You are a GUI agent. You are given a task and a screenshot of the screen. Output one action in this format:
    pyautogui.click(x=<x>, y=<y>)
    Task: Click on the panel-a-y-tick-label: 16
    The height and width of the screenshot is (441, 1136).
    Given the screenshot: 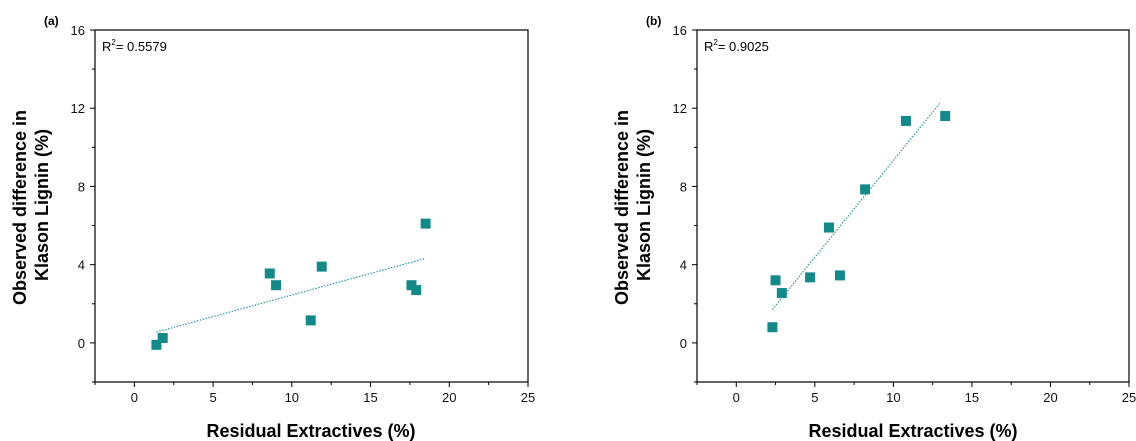 What is the action you would take?
    pyautogui.click(x=78, y=30)
    